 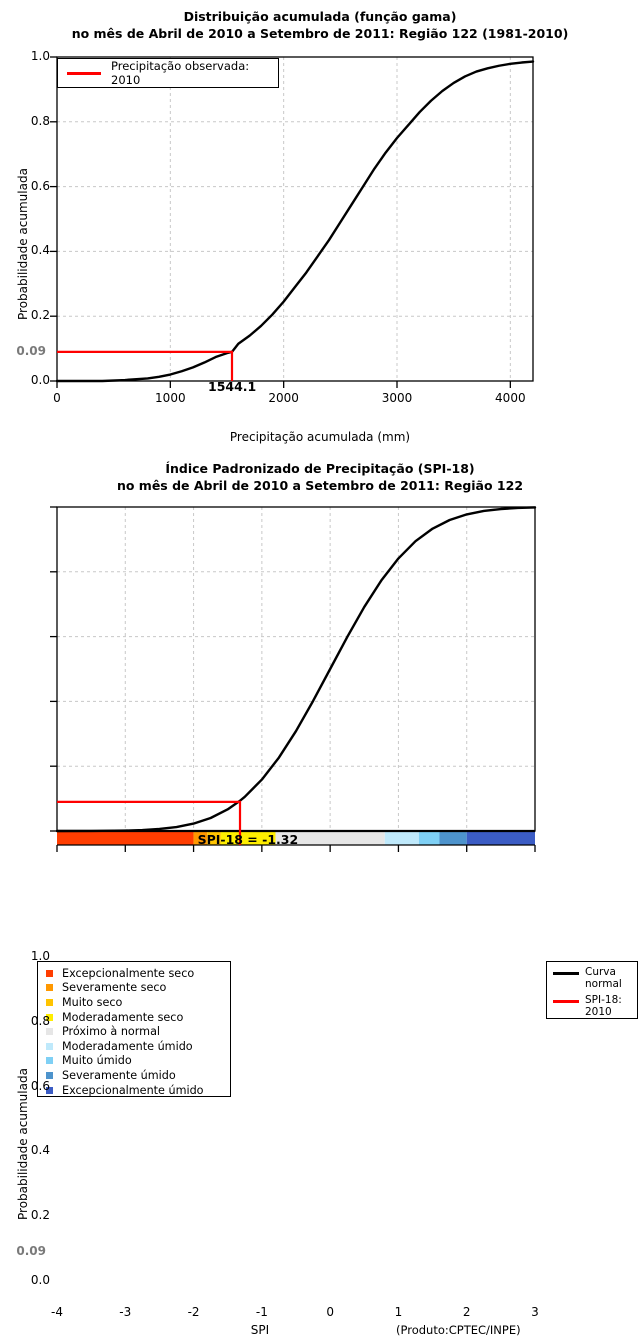 What do you see at coordinates (603, 984) in the screenshot?
I see `curve-legend-label-line2: normal` at bounding box center [603, 984].